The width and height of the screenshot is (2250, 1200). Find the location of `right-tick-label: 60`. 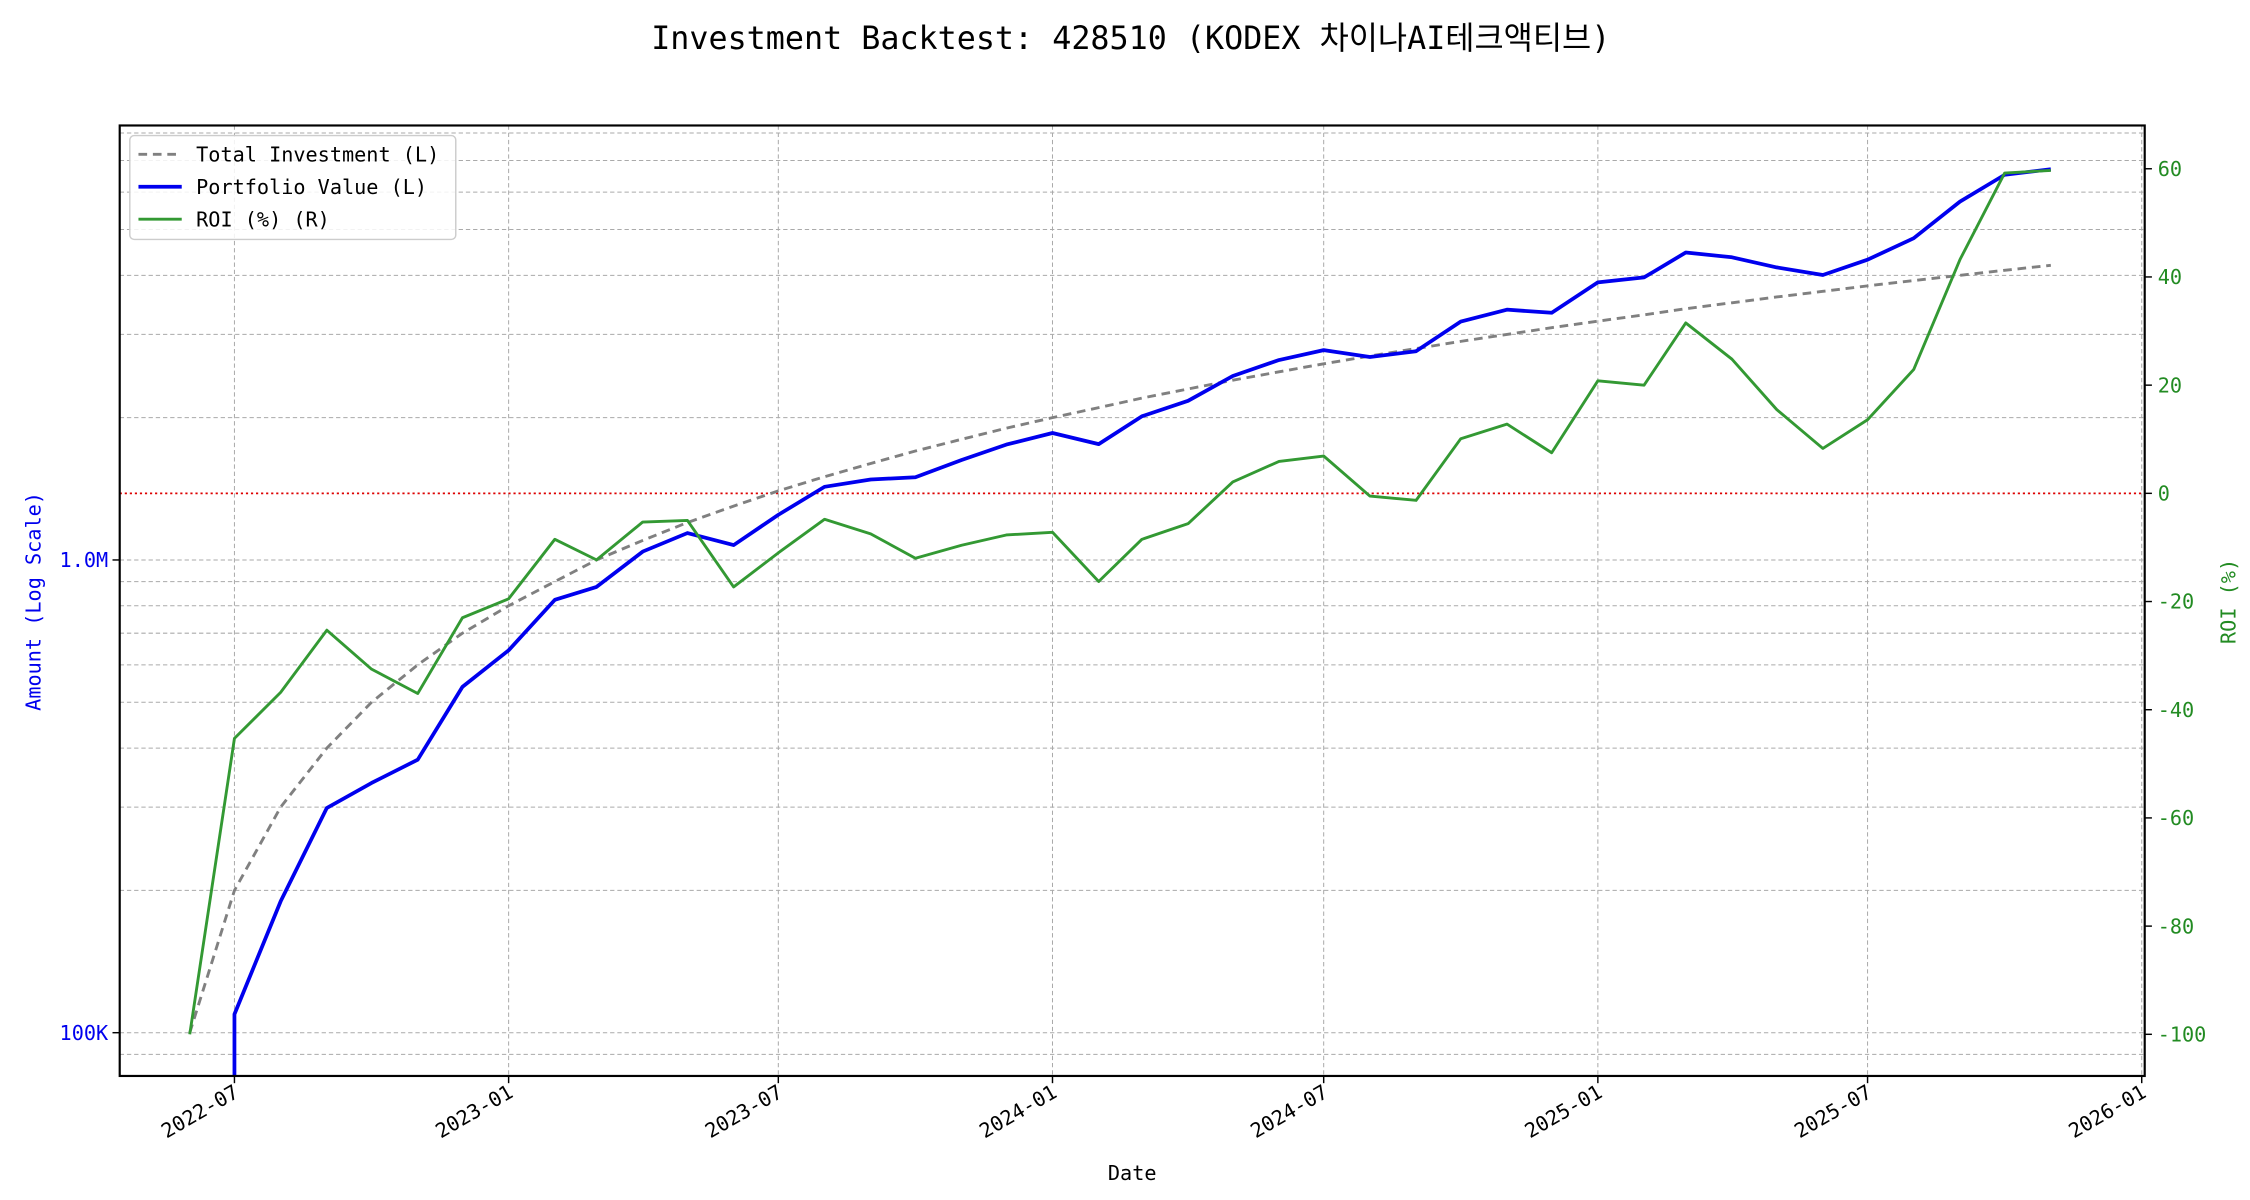

right-tick-label: 60 is located at coordinates (2170, 169).